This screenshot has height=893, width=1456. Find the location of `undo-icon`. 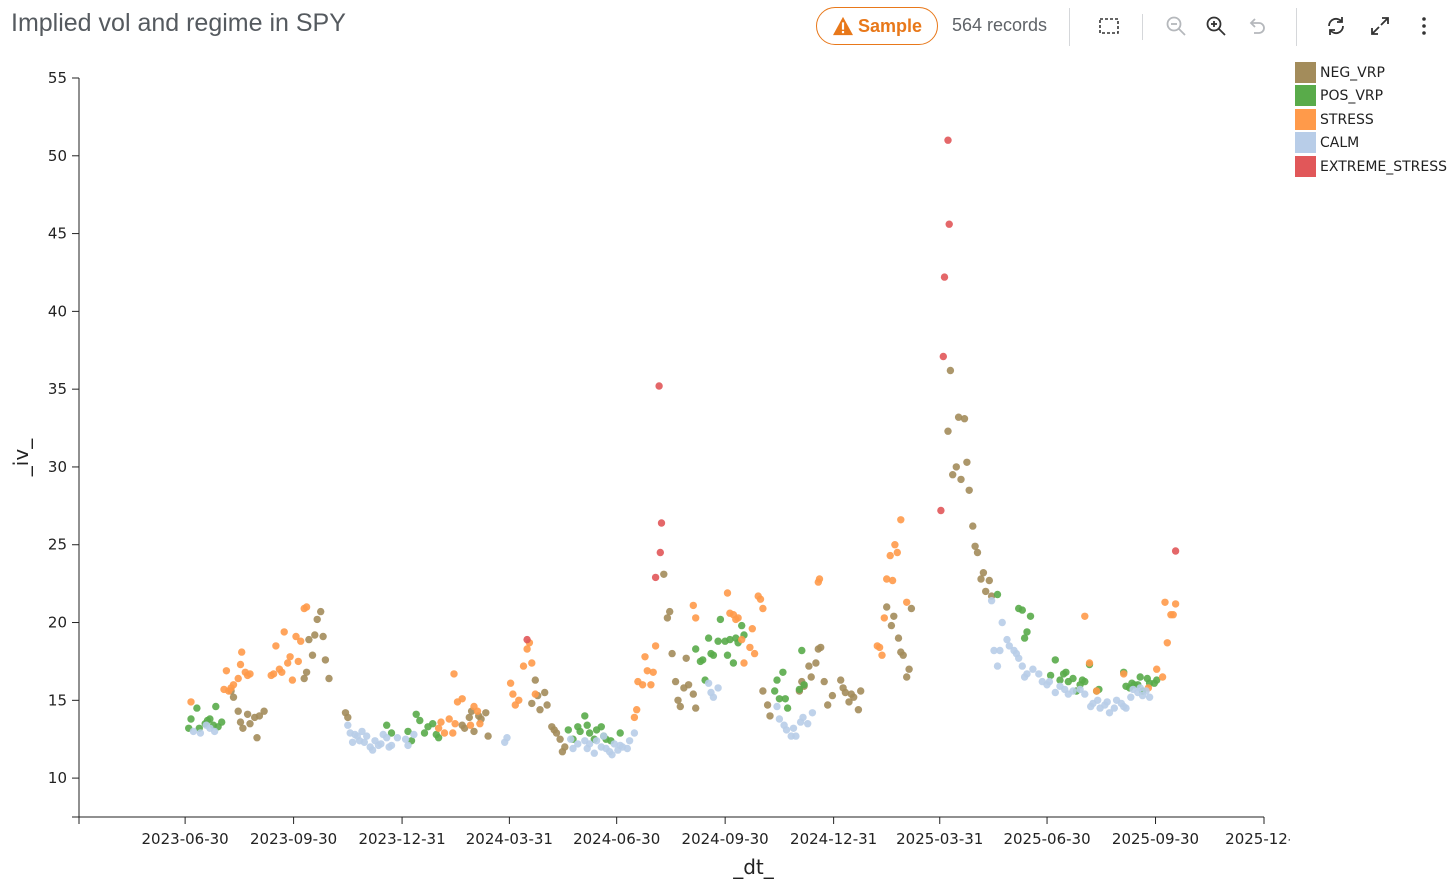

undo-icon is located at coordinates (1256, 26).